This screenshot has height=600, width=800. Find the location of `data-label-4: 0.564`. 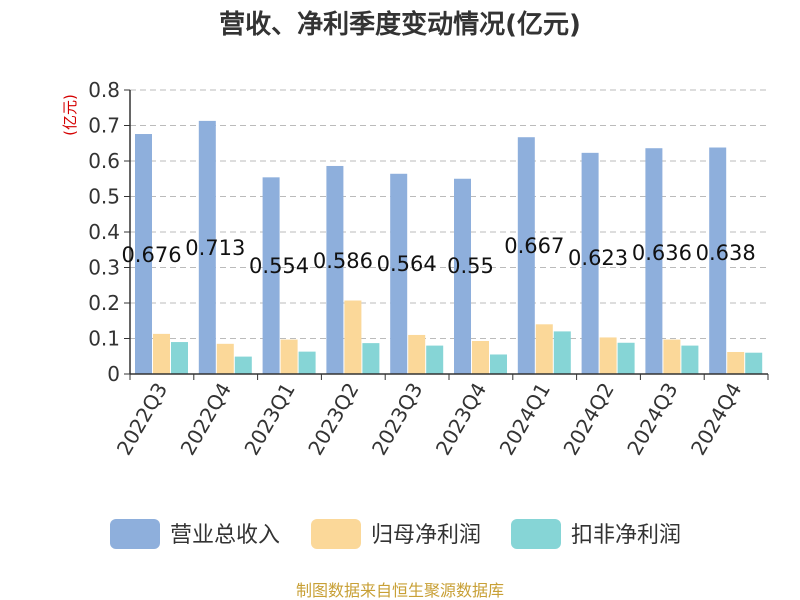

data-label-4: 0.564 is located at coordinates (407, 264).